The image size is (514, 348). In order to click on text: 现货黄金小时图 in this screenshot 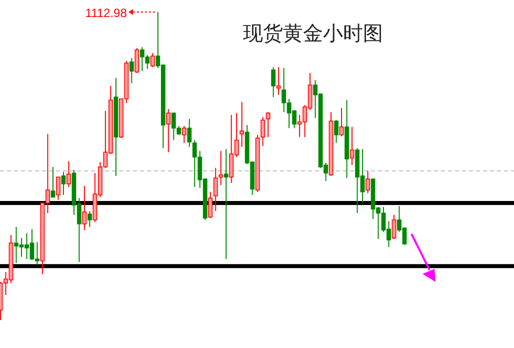, I will do `click(313, 33)`.